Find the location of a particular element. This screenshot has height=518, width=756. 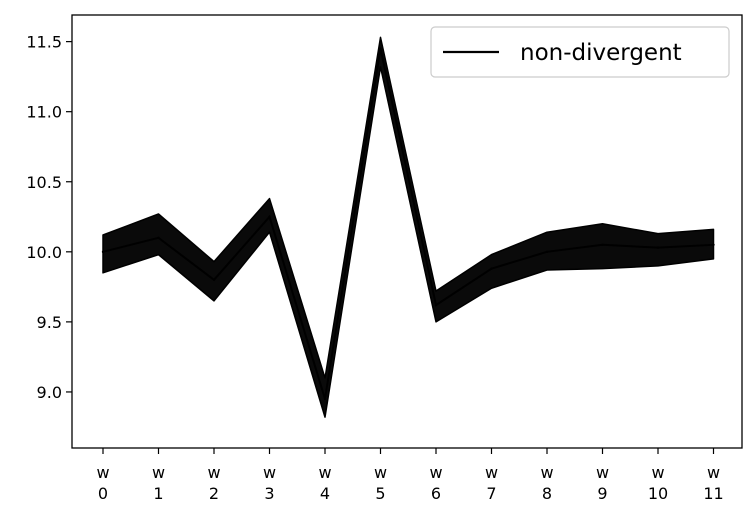

x-tick-label: 3 is located at coordinates (269, 493).